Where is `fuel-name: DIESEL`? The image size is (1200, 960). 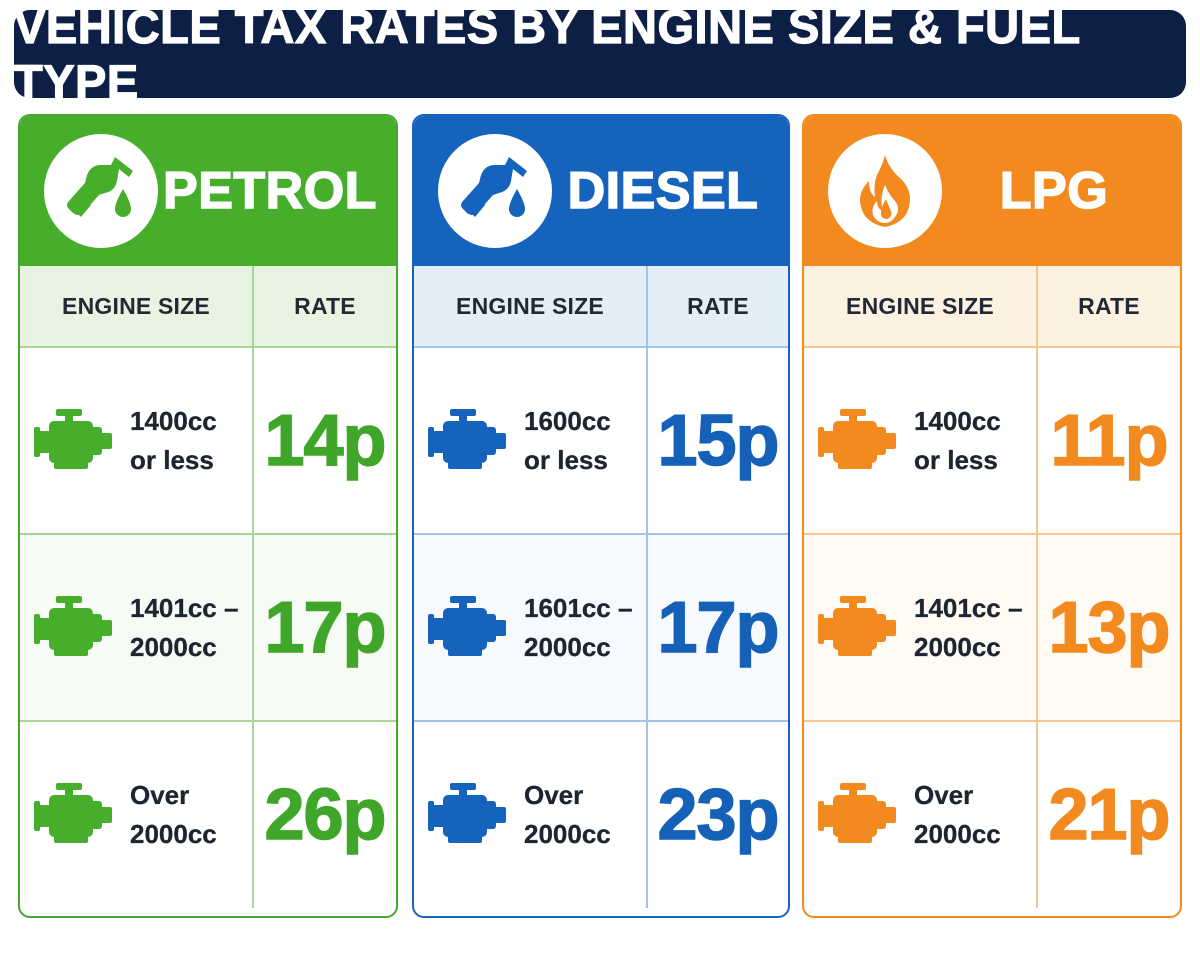 fuel-name: DIESEL is located at coordinates (663, 191).